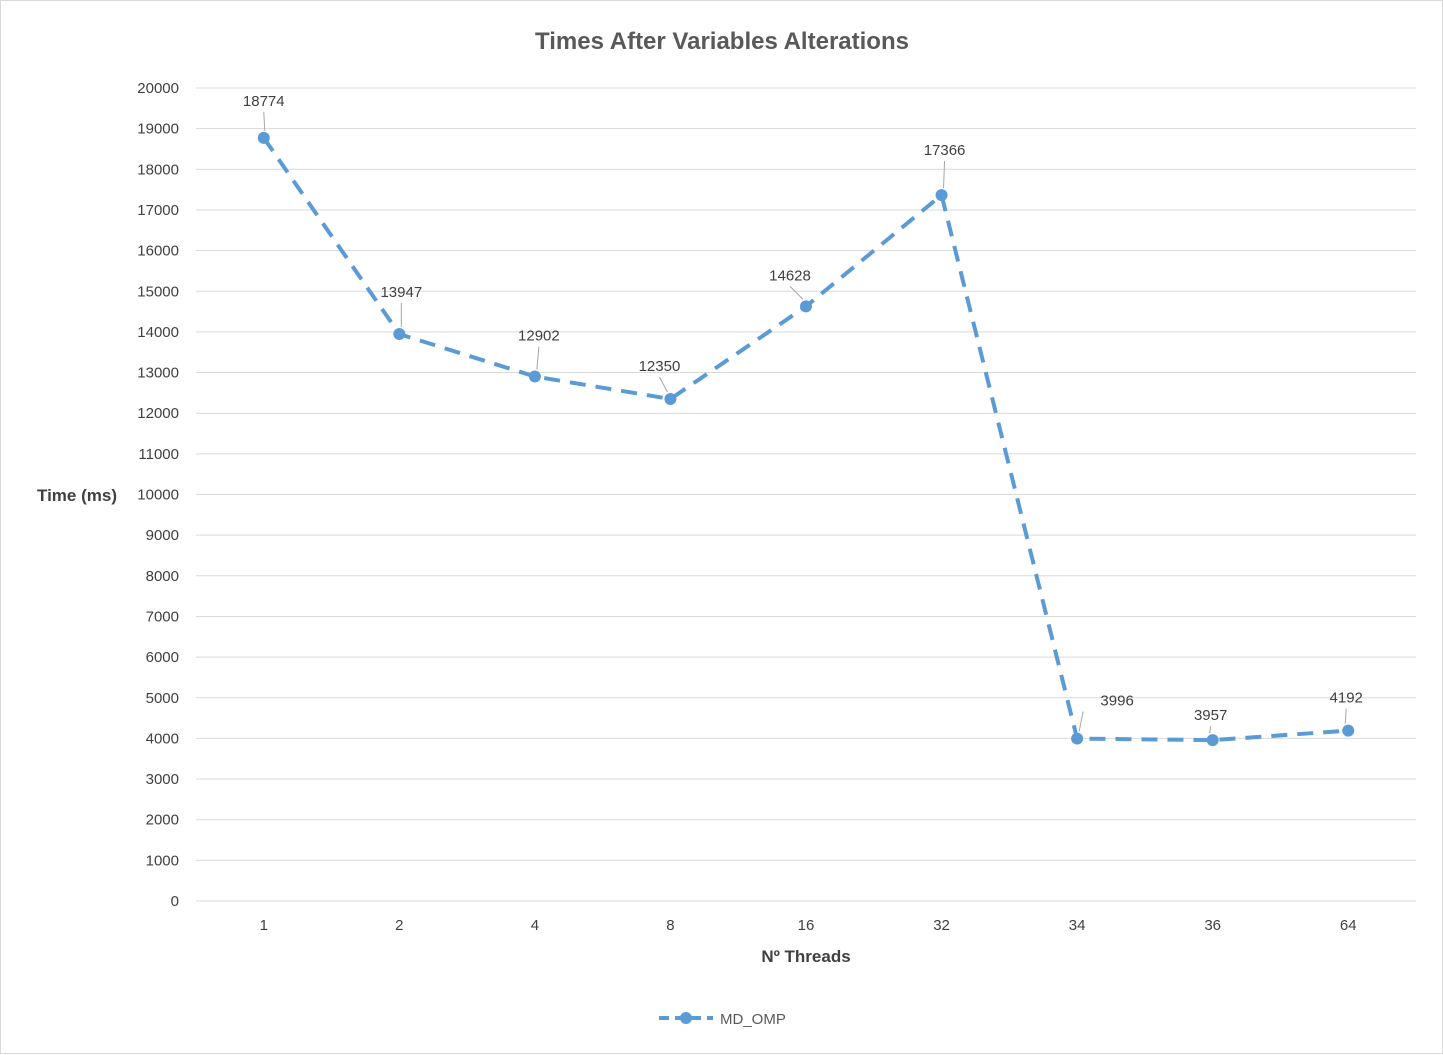 This screenshot has width=1443, height=1055. What do you see at coordinates (158, 373) in the screenshot?
I see `y-tick-label: 13000` at bounding box center [158, 373].